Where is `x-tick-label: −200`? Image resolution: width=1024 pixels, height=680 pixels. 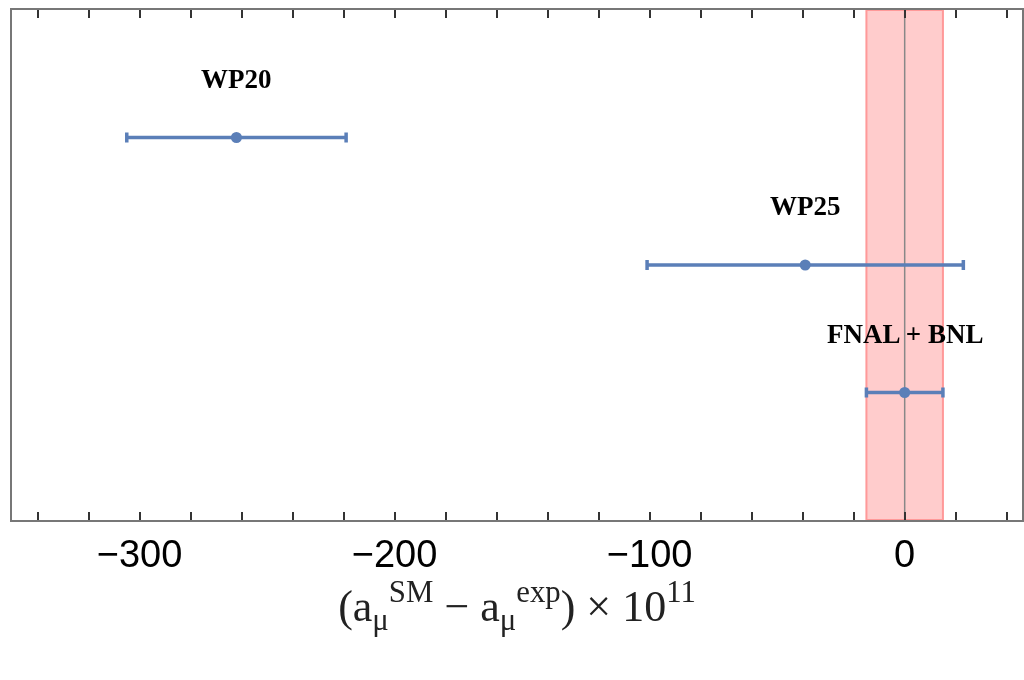 x-tick-label: −200 is located at coordinates (394, 554).